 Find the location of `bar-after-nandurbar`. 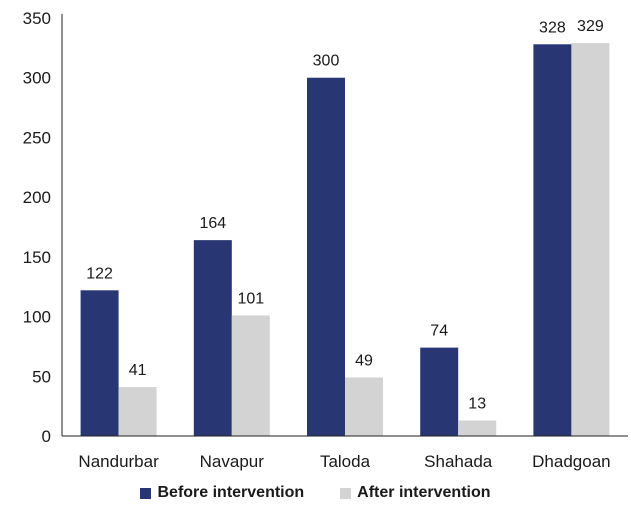

bar-after-nandurbar is located at coordinates (138, 411).